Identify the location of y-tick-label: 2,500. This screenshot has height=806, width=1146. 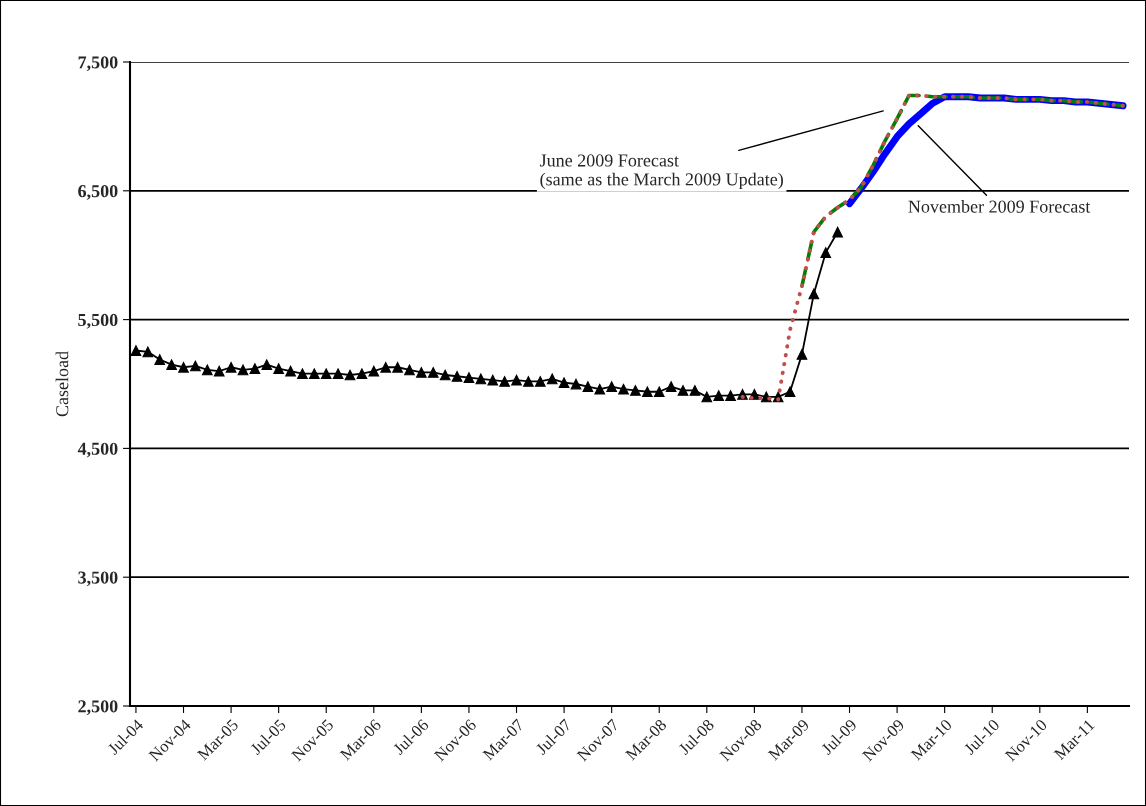
(98, 708).